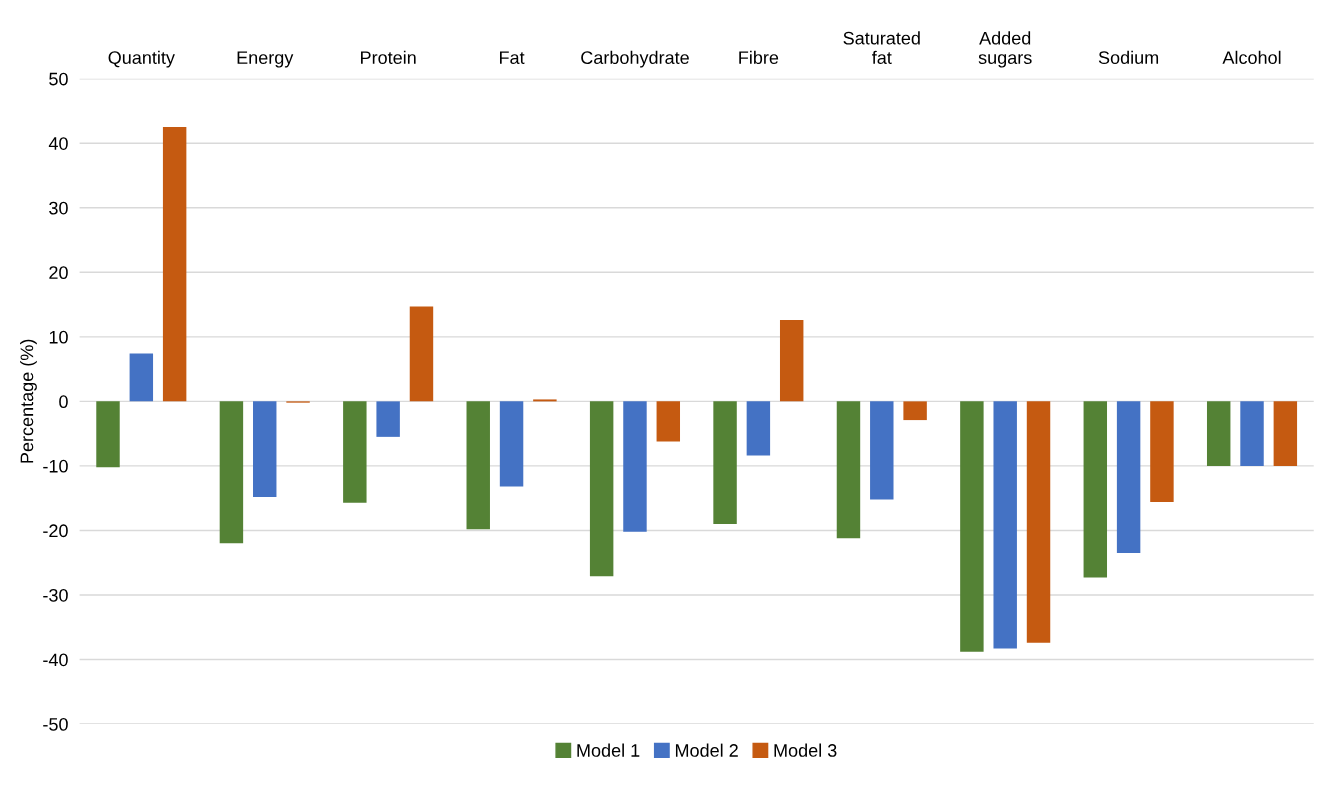 The height and width of the screenshot is (787, 1327). I want to click on y-tick-label: 50, so click(58, 79).